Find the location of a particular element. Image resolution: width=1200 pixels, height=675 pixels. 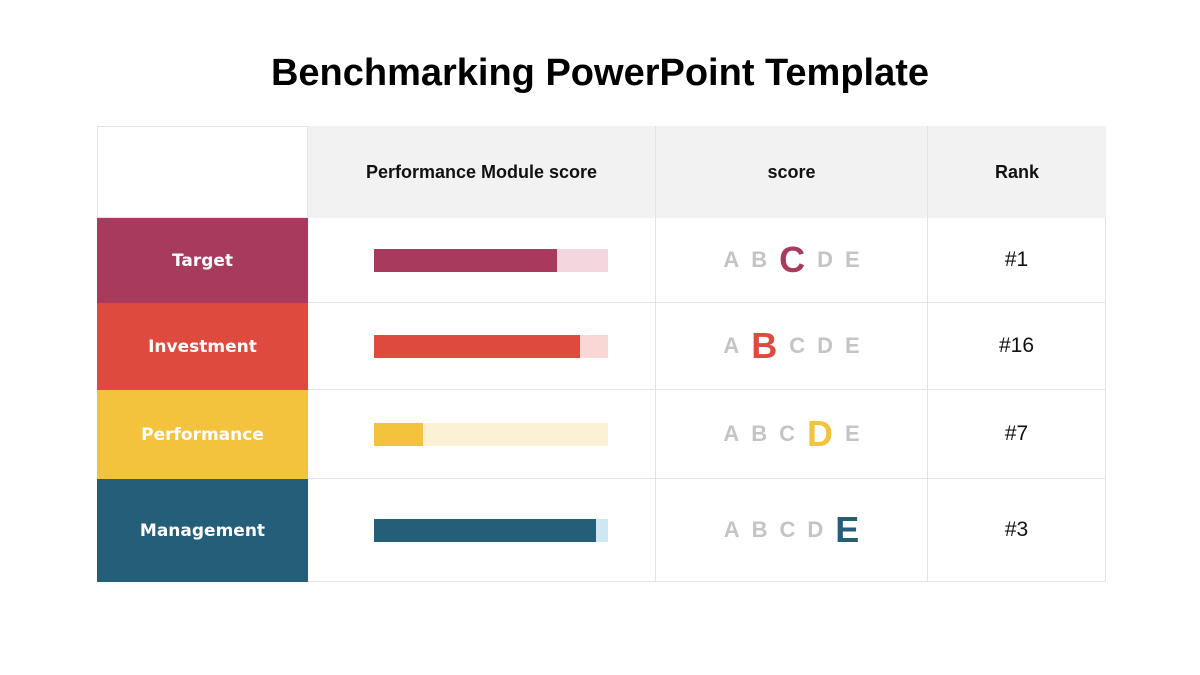

header-blank-cell is located at coordinates (202, 172).